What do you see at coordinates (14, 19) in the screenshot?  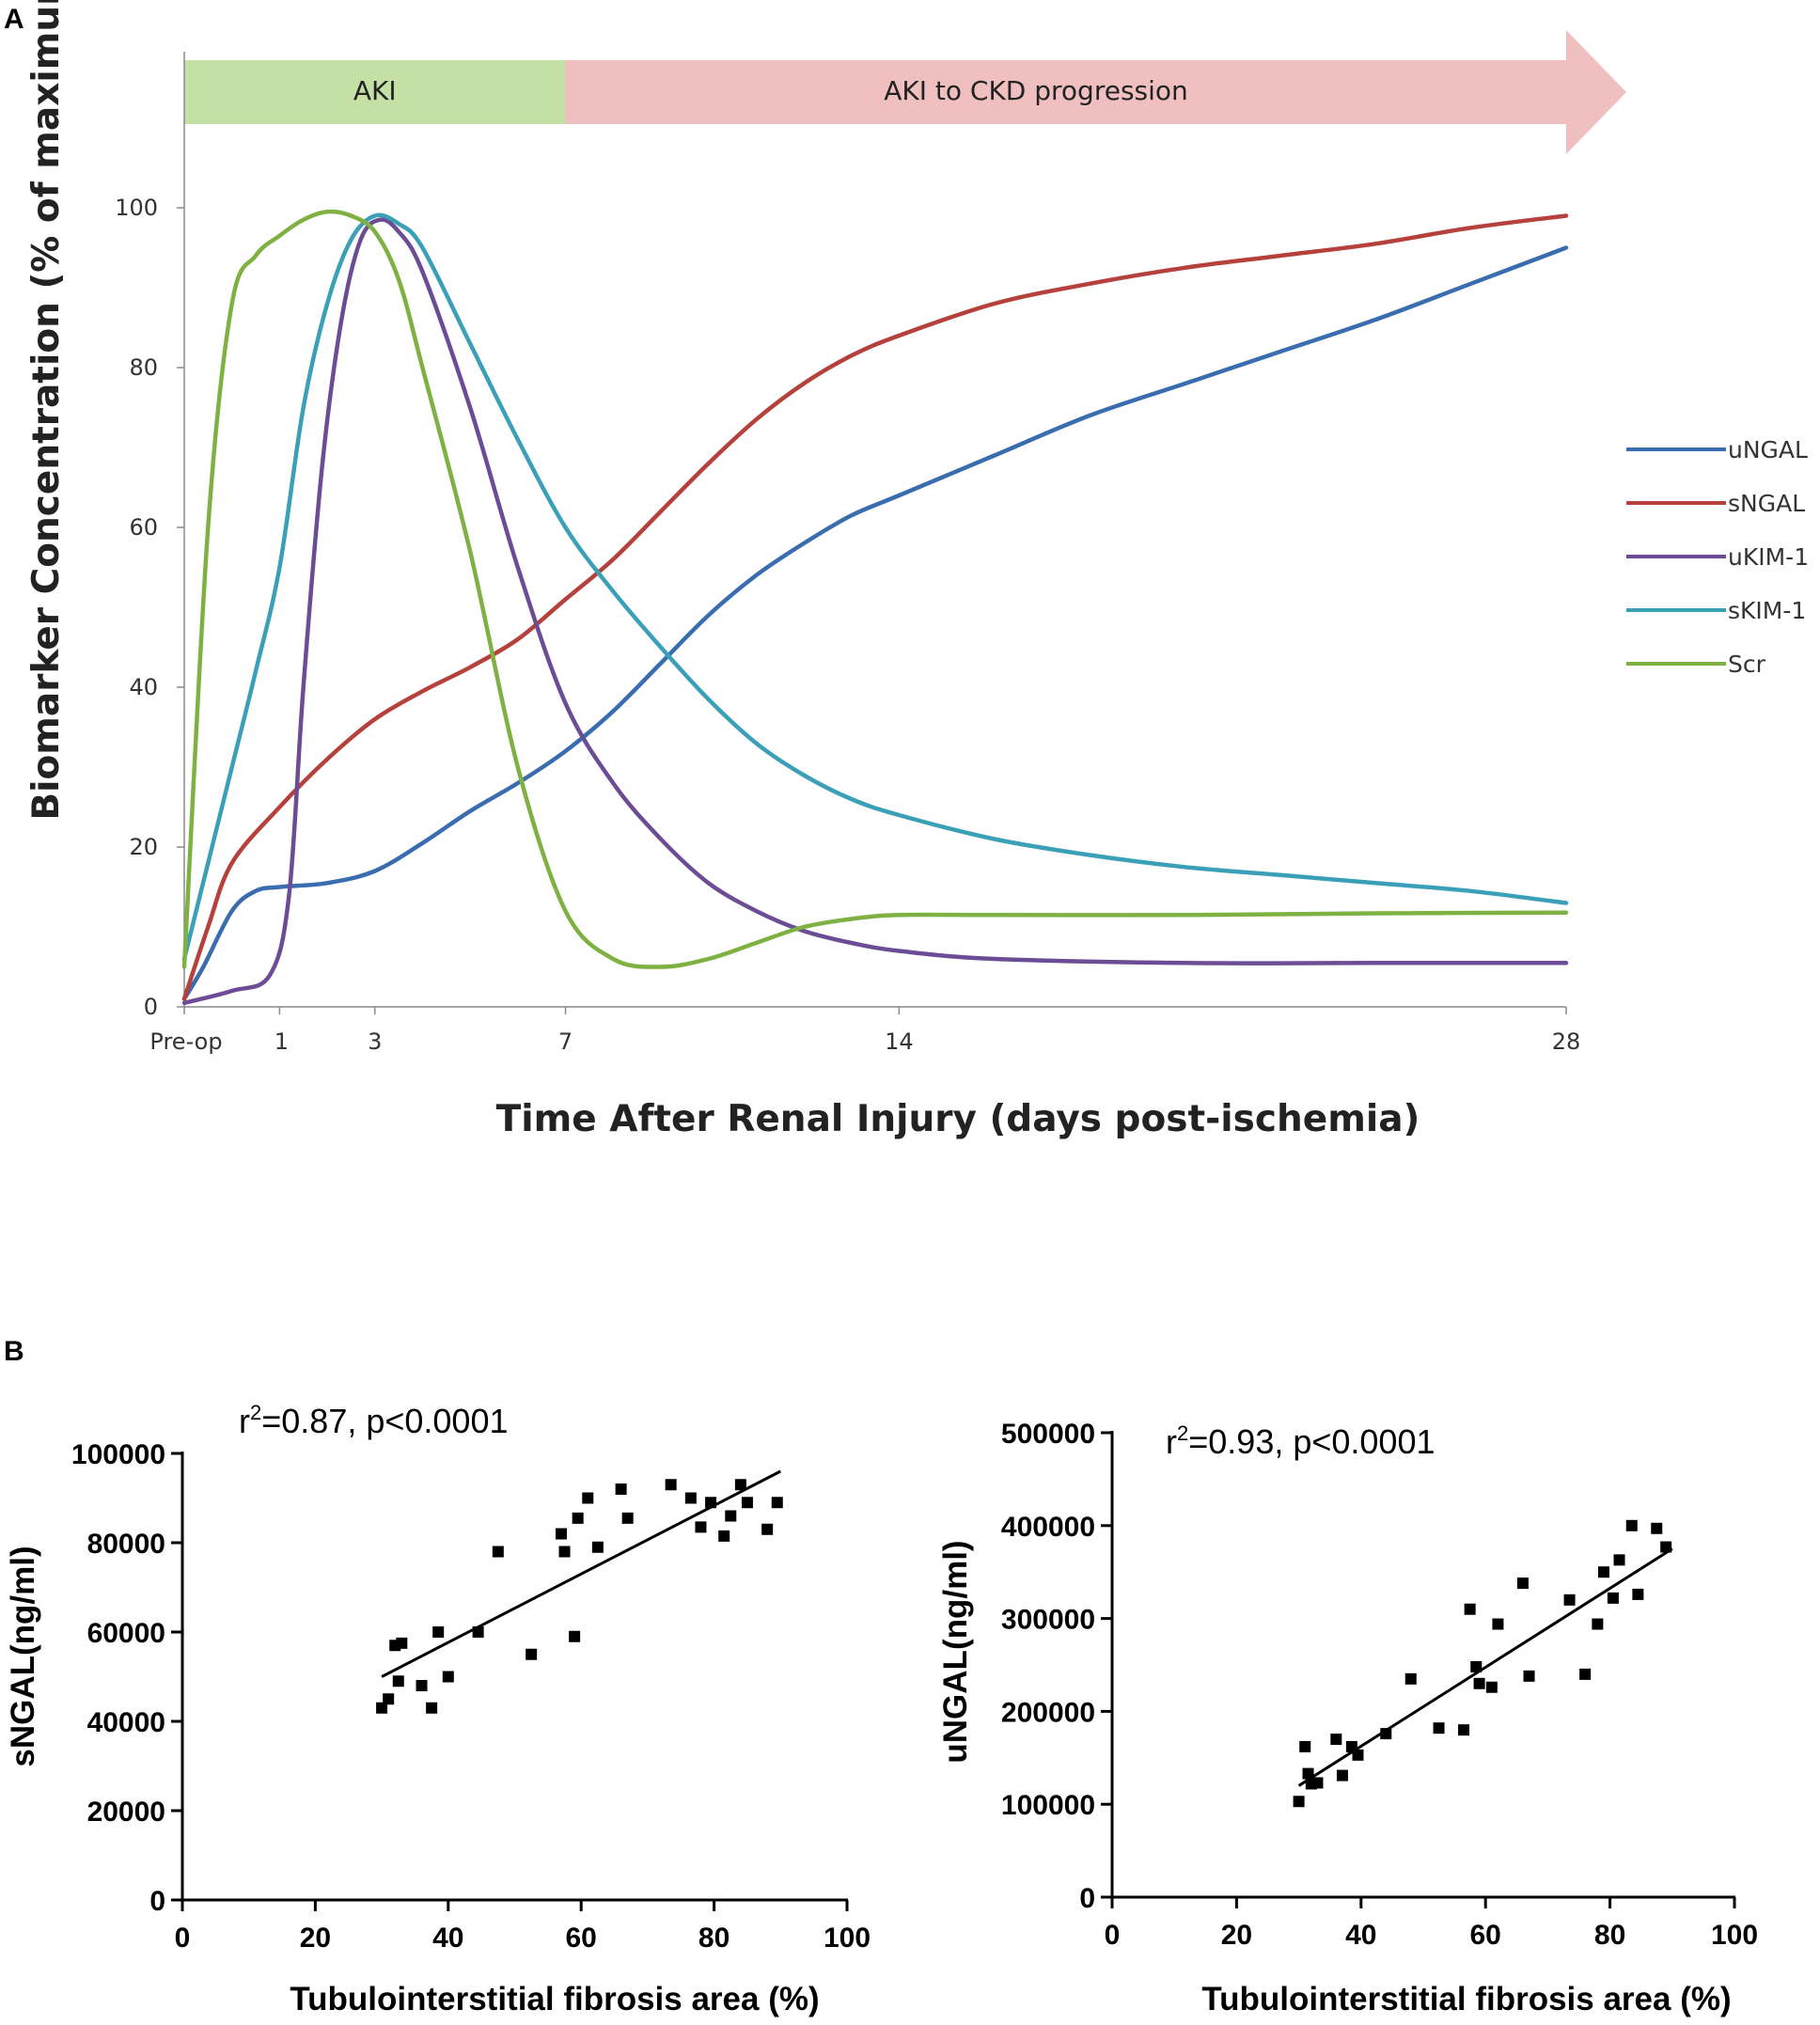 I see `panel-a-label: A` at bounding box center [14, 19].